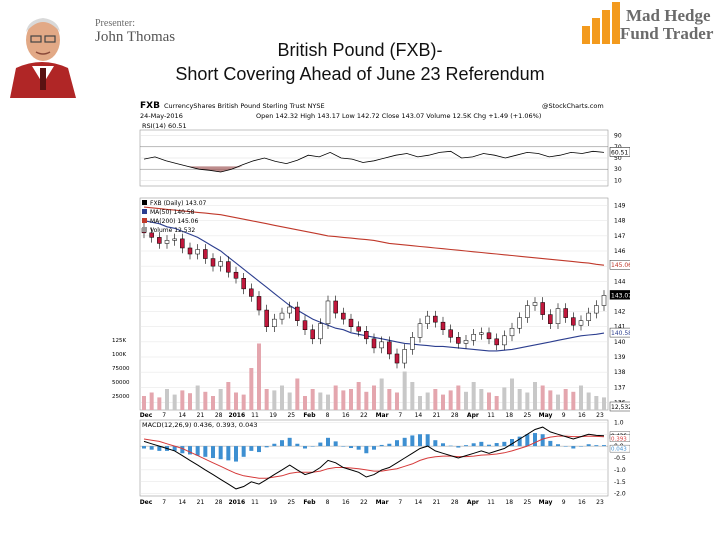  Describe the element at coordinates (546, 502) in the screenshot. I see `x-tick-label-macd: May` at that location.